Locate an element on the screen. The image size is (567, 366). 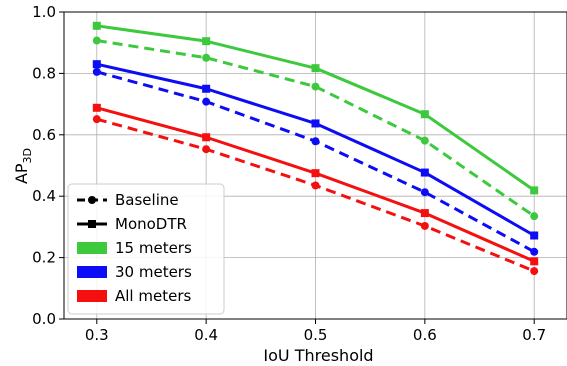
legend-item-30-meters: 30 meters is located at coordinates (134, 272).